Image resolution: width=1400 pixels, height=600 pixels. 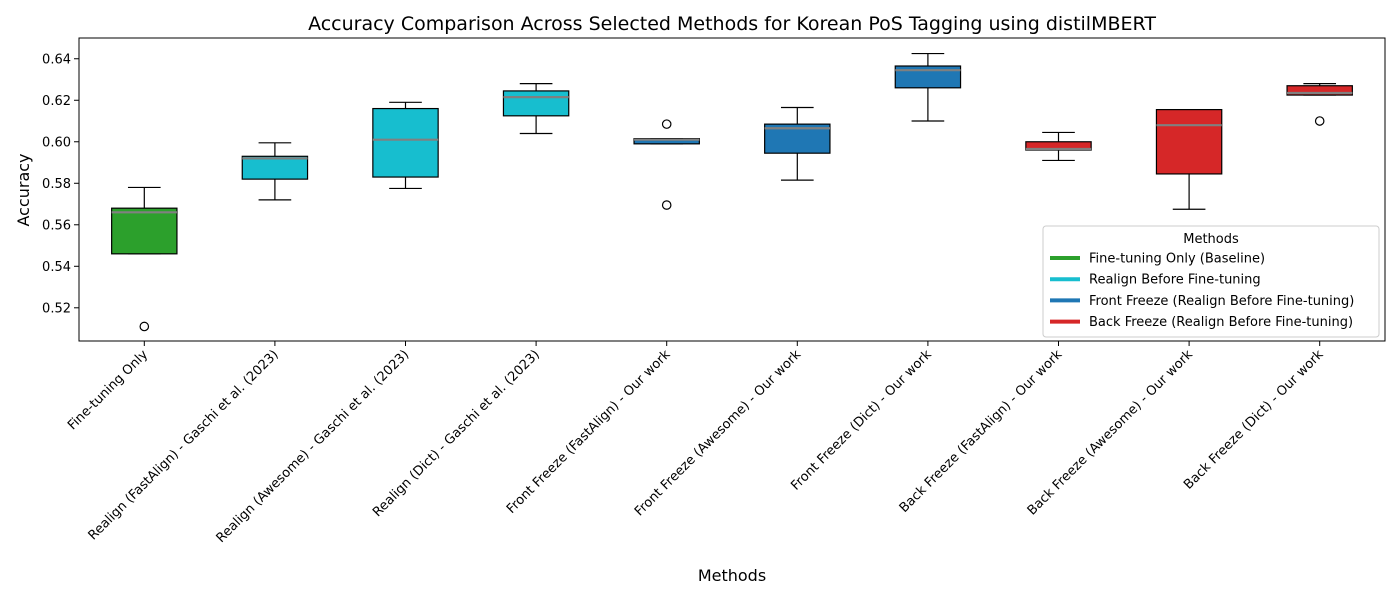 I want to click on legend-item: Back Freeze (Realign Before Fine-tuning), so click(x=1201, y=322).